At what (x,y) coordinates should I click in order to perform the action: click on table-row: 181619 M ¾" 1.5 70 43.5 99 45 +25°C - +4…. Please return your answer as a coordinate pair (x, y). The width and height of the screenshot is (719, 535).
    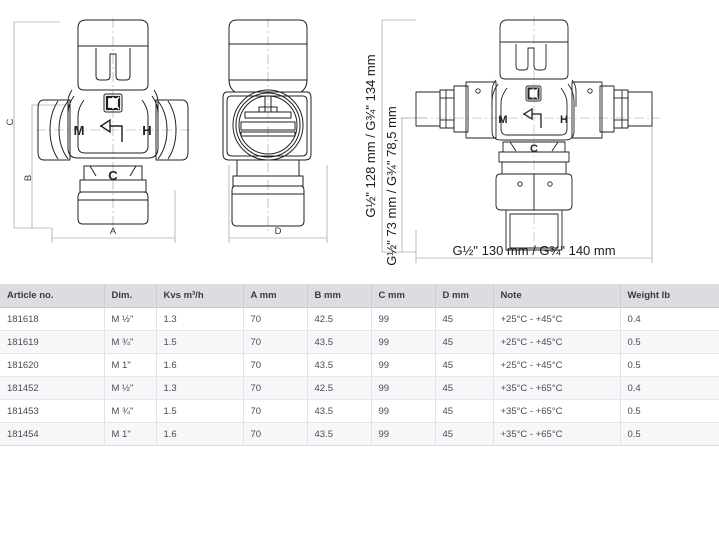
    Looking at the image, I should click on (359, 342).